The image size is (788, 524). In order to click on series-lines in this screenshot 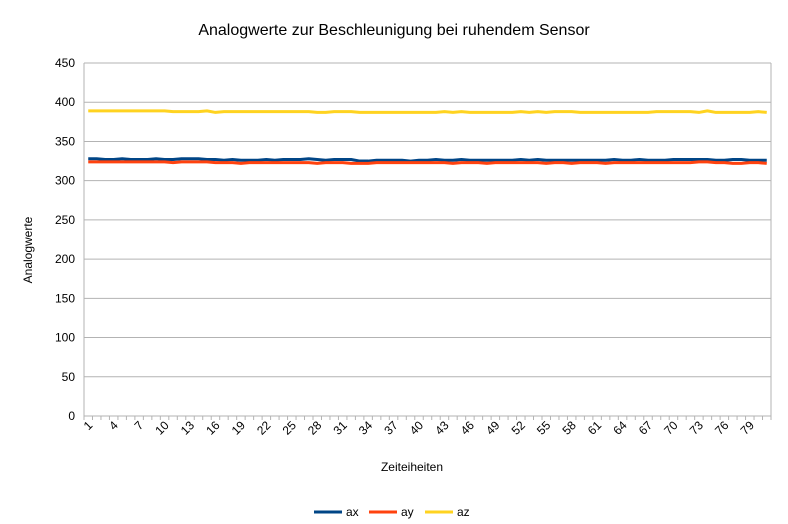, I will do `click(427, 137)`.